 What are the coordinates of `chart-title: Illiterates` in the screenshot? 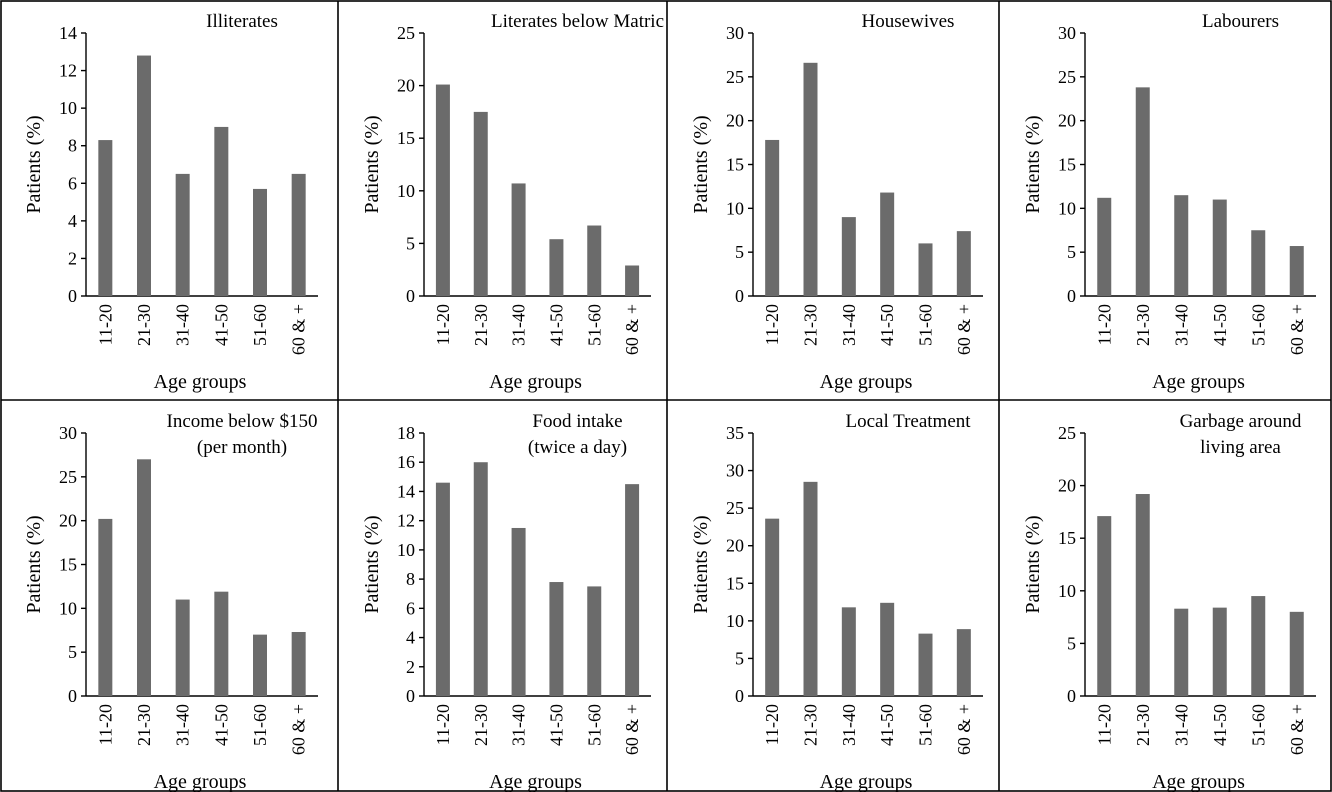 It's located at (242, 21).